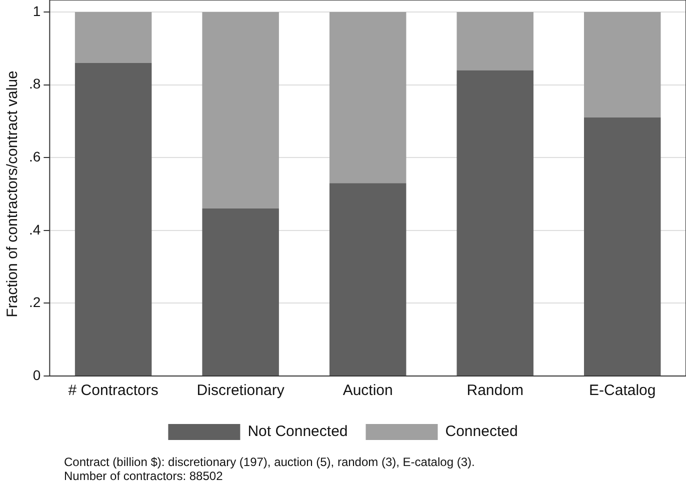 The width and height of the screenshot is (686, 490). What do you see at coordinates (34, 156) in the screenshot?
I see `y-tick-label: .6` at bounding box center [34, 156].